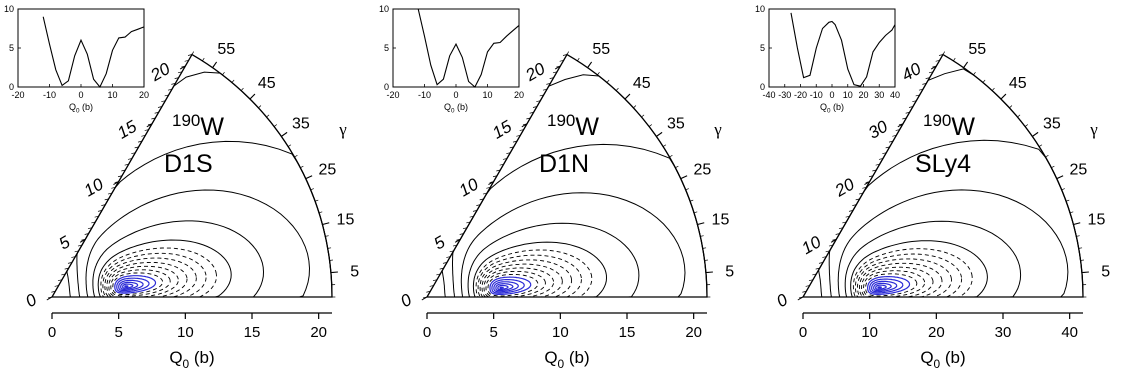 The image size is (1140, 381). I want to click on y-tick-label: 15, so click(127, 130).